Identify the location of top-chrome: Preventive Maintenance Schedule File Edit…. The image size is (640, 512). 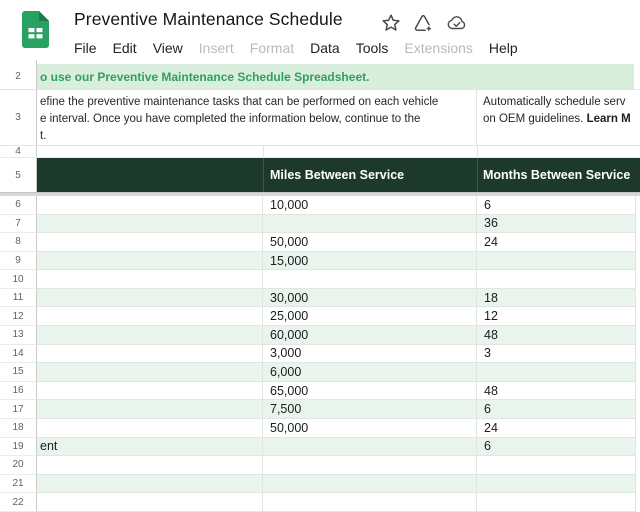
(320, 30).